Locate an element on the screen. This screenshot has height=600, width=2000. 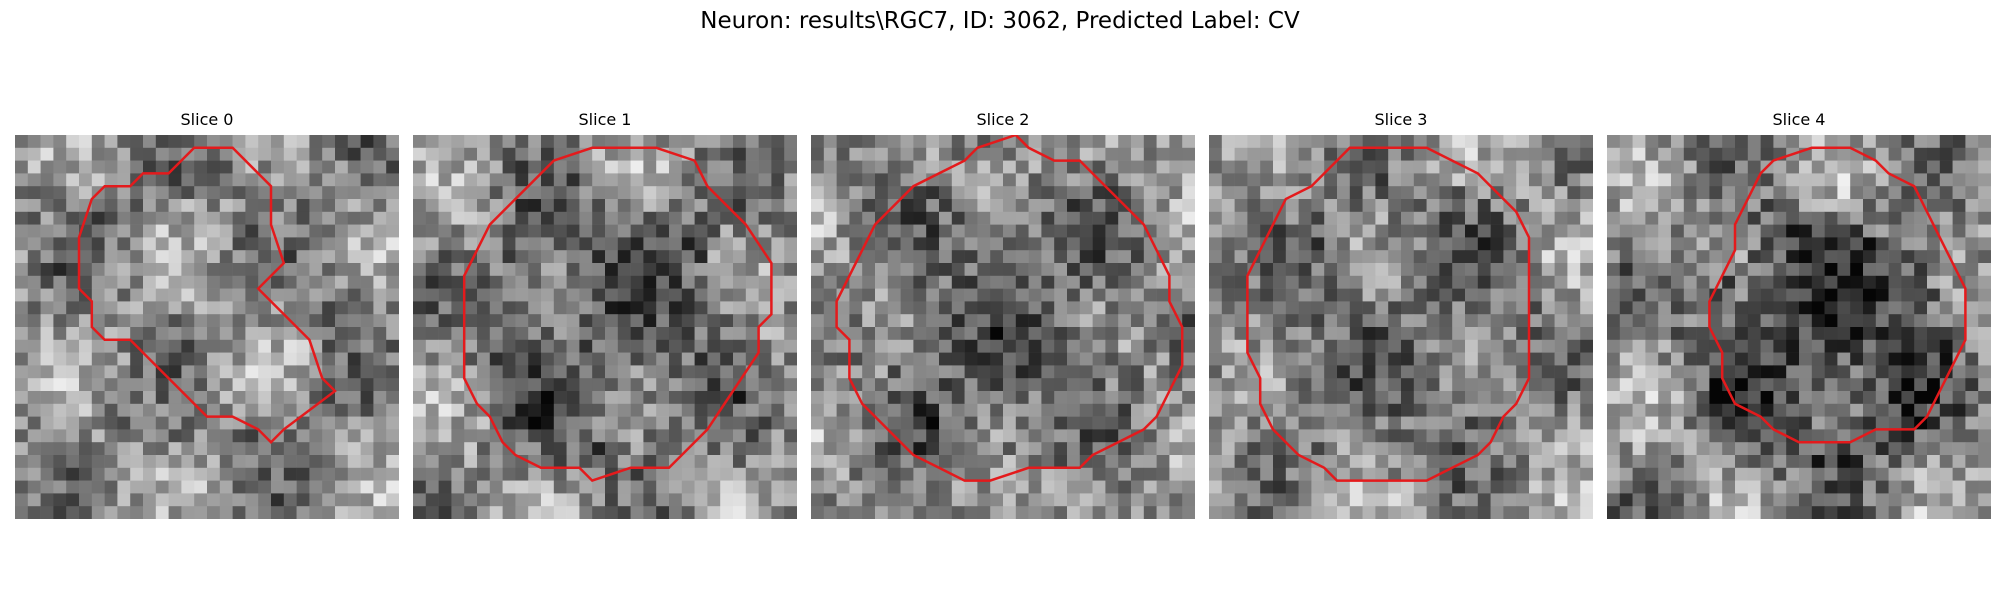
slice-title: Slice 1 is located at coordinates (605, 119).